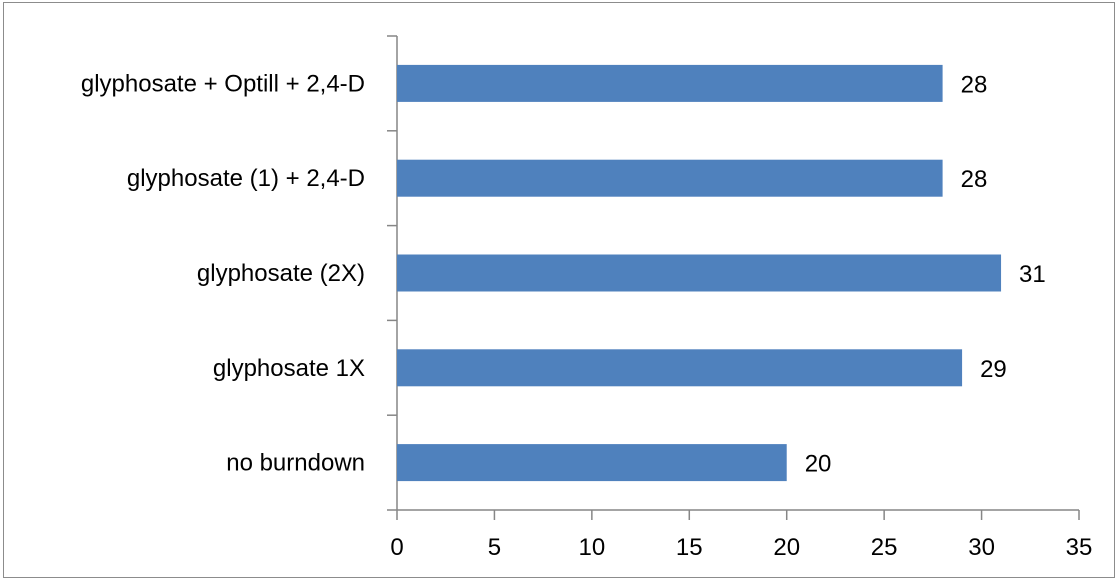  I want to click on category-label: glyphosate + Optill + 2,4-D, so click(223, 83).